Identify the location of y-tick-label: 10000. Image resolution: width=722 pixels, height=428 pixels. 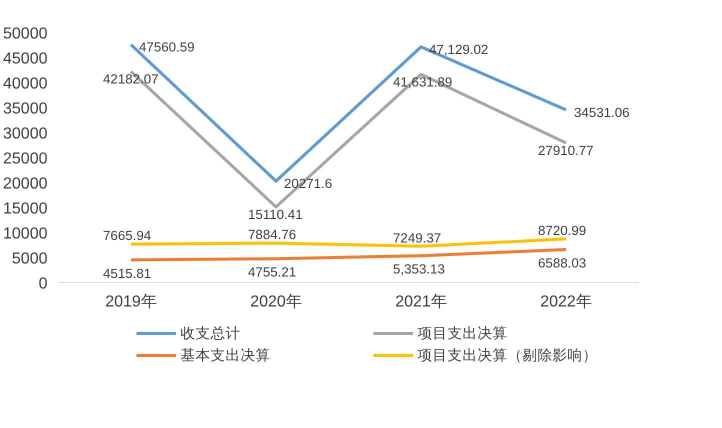
(25, 234).